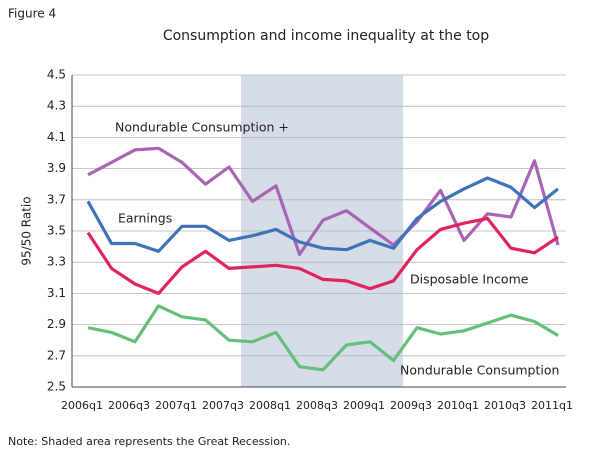 The image size is (600, 462). What do you see at coordinates (479, 370) in the screenshot?
I see `series-label: Nondurable Consumption` at bounding box center [479, 370].